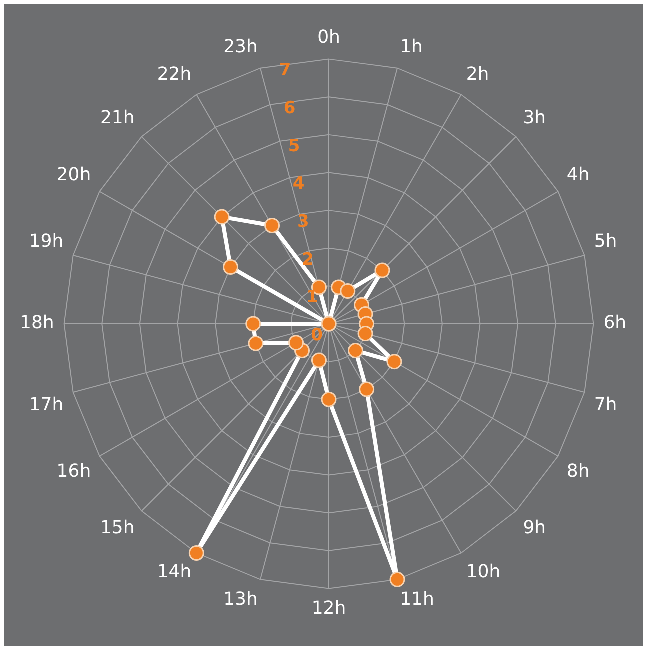 Image resolution: width=647 pixels, height=650 pixels. I want to click on spoke-label: 1h, so click(411, 47).